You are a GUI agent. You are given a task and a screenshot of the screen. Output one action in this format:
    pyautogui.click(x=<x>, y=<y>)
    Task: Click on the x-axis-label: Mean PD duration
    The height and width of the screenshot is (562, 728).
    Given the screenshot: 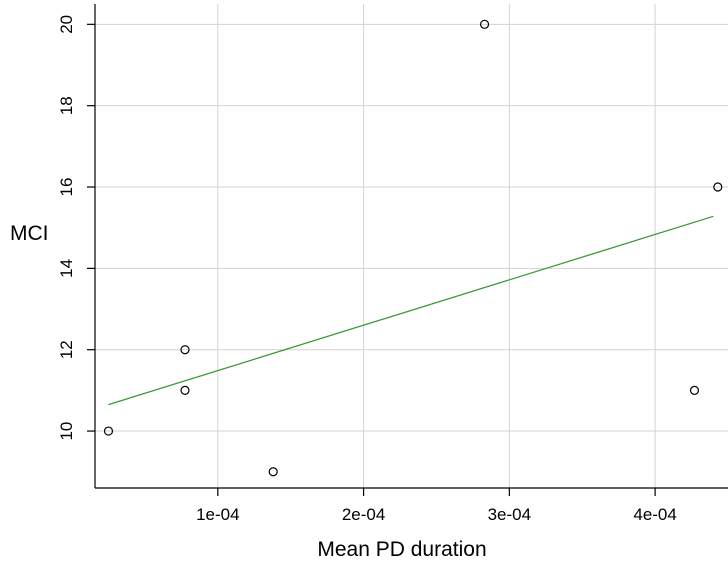 What is the action you would take?
    pyautogui.click(x=401, y=549)
    